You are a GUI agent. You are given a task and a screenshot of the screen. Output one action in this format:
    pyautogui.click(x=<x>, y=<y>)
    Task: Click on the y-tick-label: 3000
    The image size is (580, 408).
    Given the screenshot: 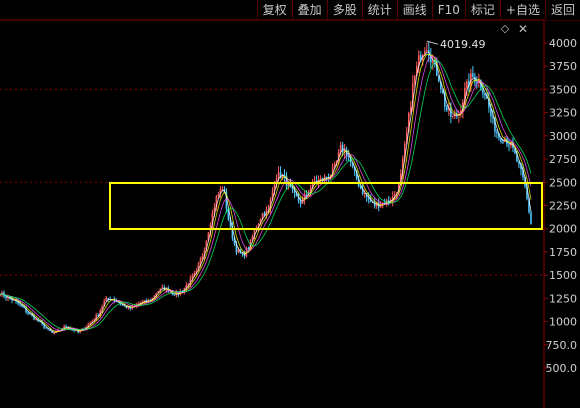 What is the action you would take?
    pyautogui.click(x=563, y=136)
    